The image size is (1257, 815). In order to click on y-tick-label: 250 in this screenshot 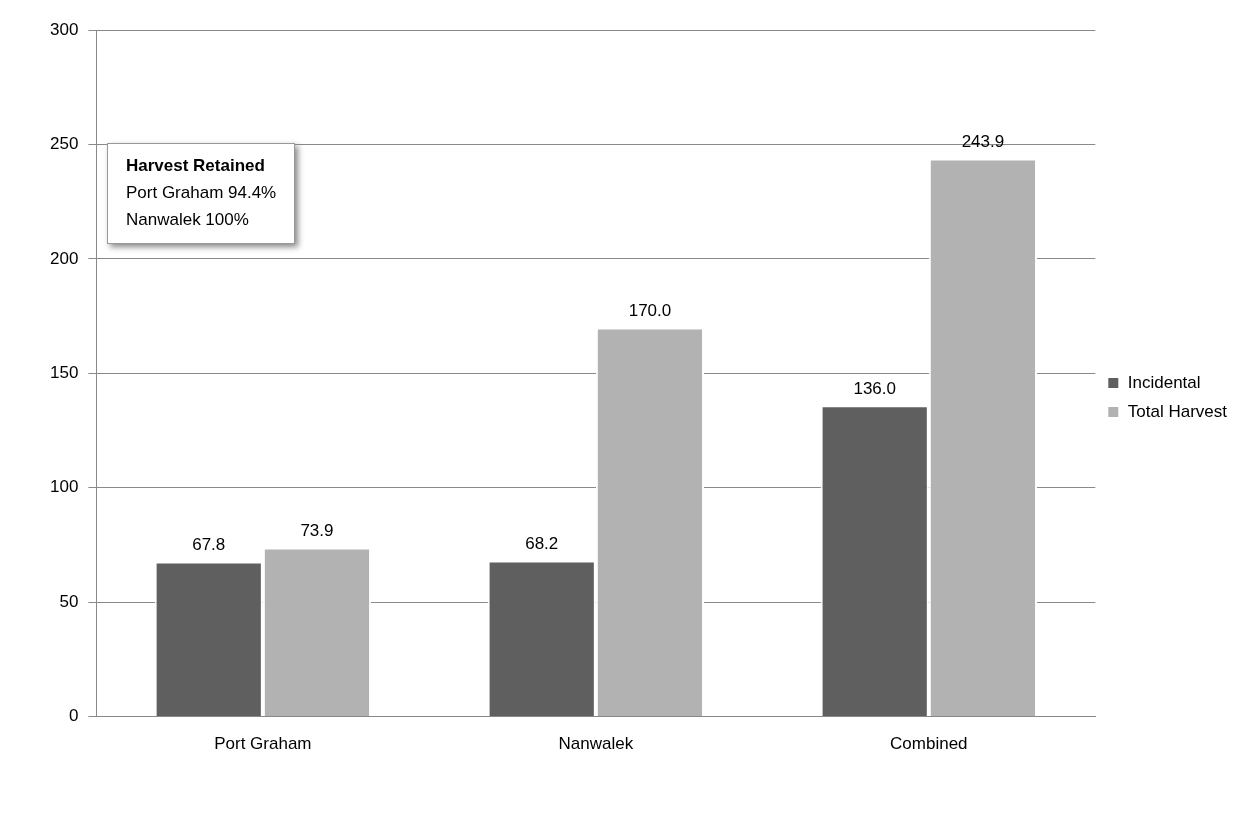, I will do `click(64, 144)`.